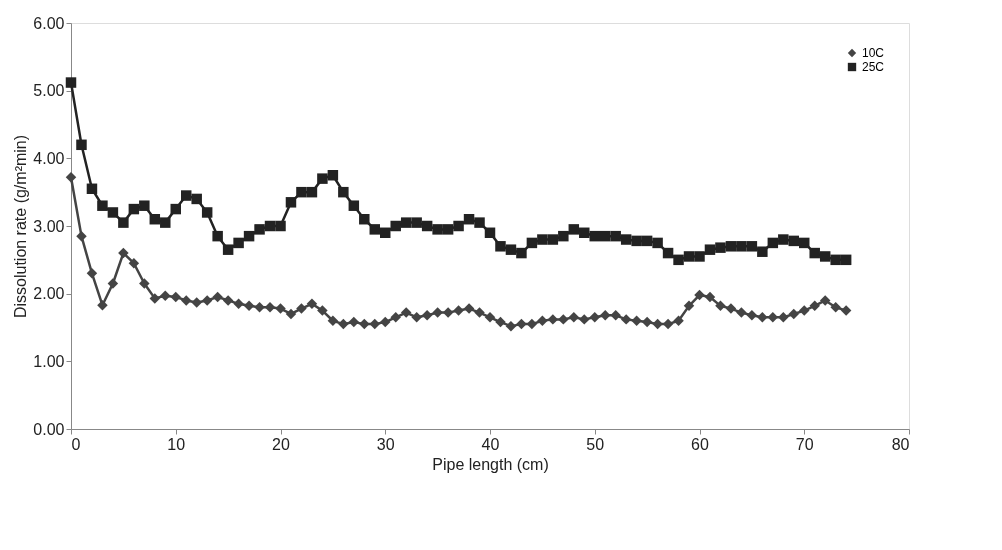 This screenshot has width=1002, height=550. I want to click on x-tick-label: 20, so click(281, 444).